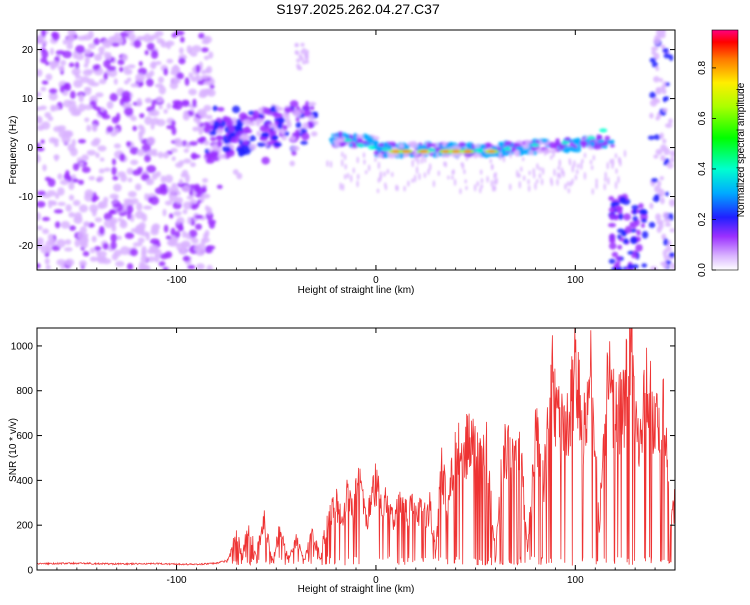  I want to click on snr-y-tick-label: 800, so click(24, 391).